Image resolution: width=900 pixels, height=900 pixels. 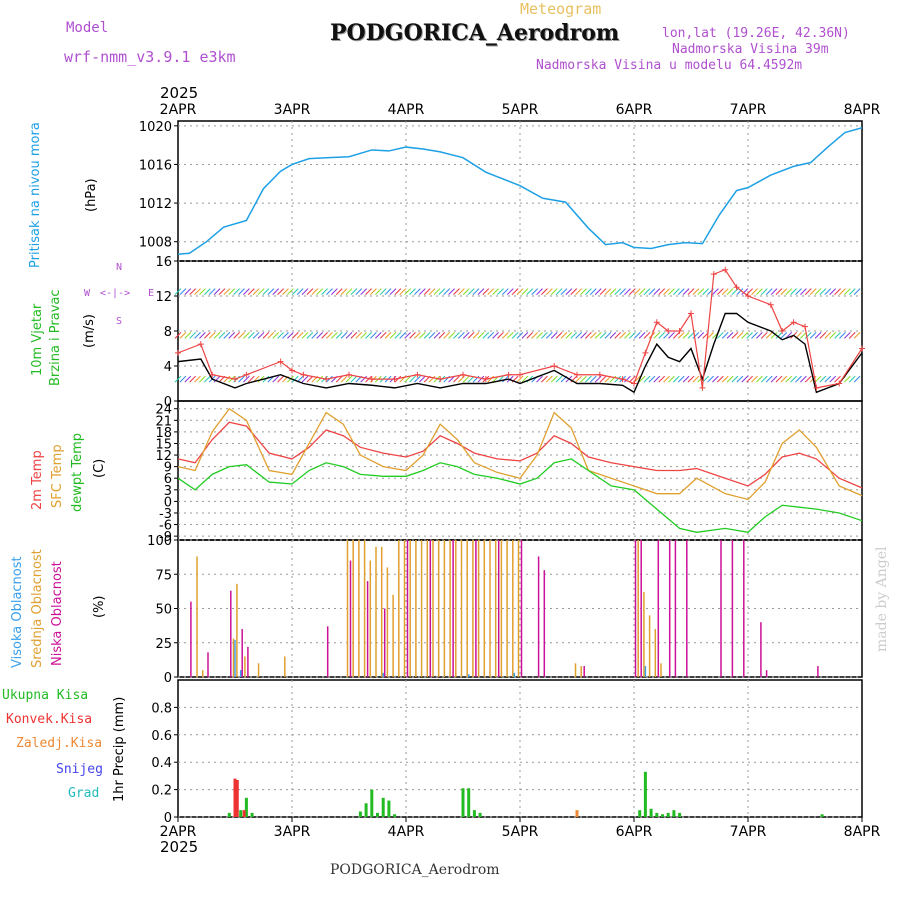 I want to click on precip-total-label: Ukupna Kisa, so click(x=45, y=695).